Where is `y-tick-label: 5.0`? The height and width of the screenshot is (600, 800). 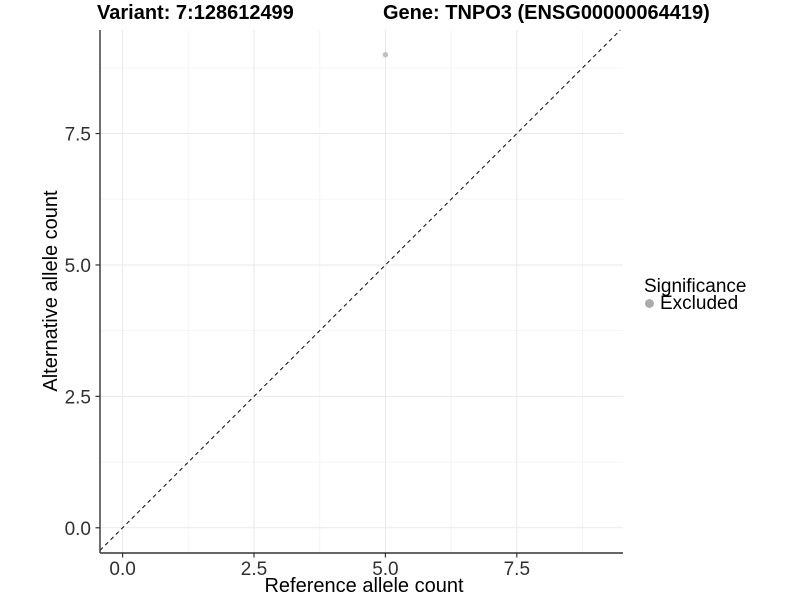
y-tick-label: 5.0 is located at coordinates (78, 266).